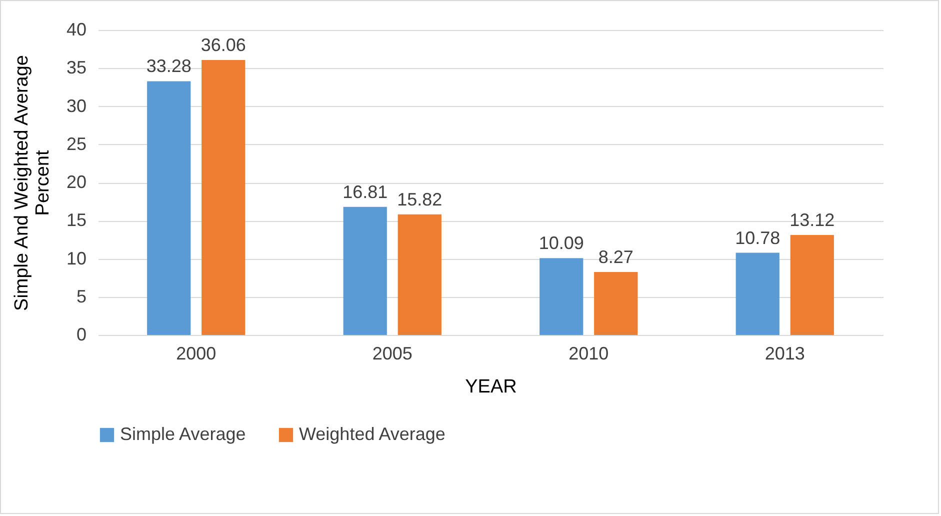 The height and width of the screenshot is (516, 941). I want to click on y-tick-label: 30, so click(76, 106).